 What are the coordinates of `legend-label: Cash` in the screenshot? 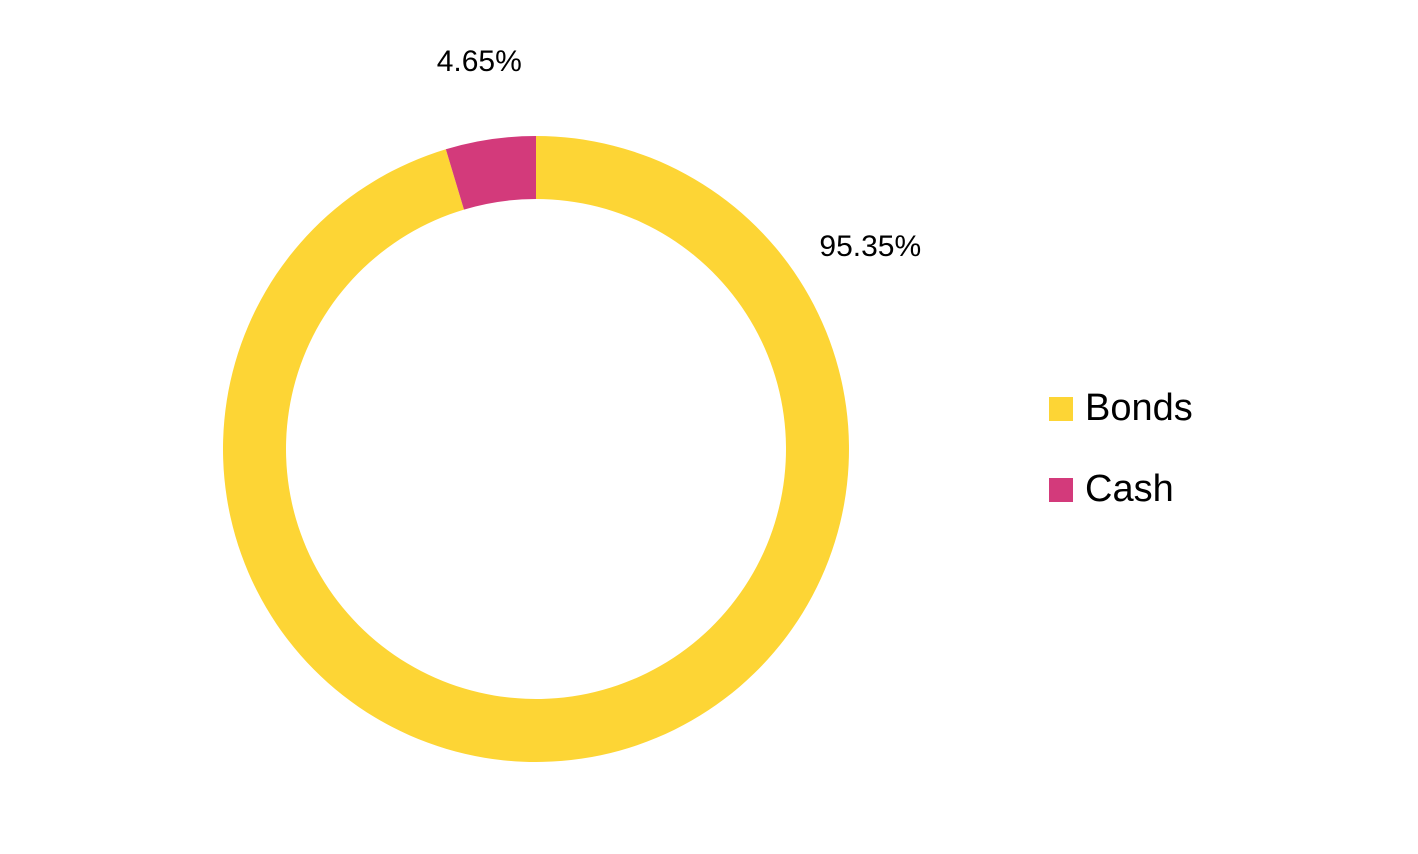 It's located at (1129, 489).